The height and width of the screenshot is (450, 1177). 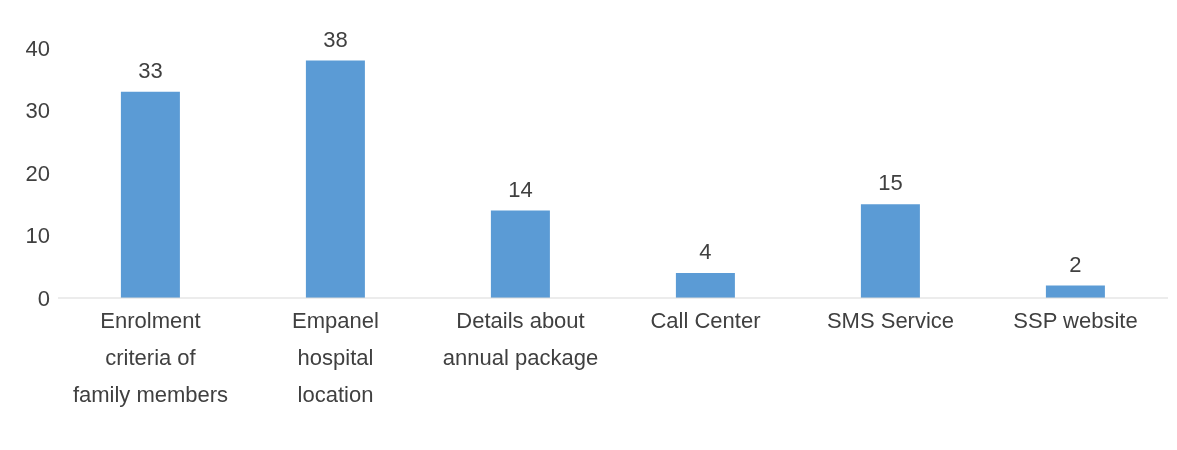 What do you see at coordinates (335, 39) in the screenshot?
I see `data-label: 38` at bounding box center [335, 39].